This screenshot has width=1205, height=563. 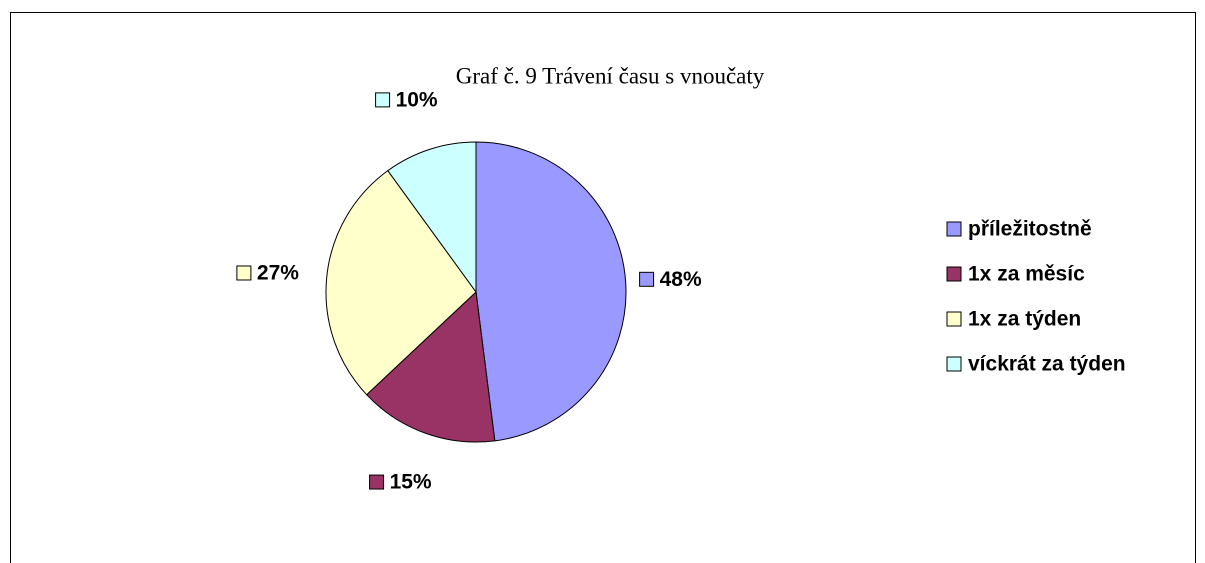 I want to click on data-label: 10%, so click(x=417, y=99).